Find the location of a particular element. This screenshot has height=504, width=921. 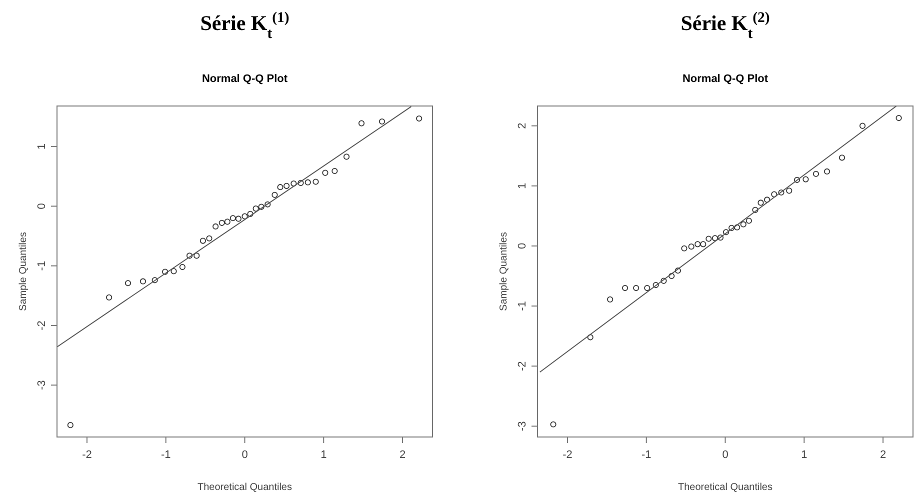

y-tick-label: 2 is located at coordinates (522, 125).